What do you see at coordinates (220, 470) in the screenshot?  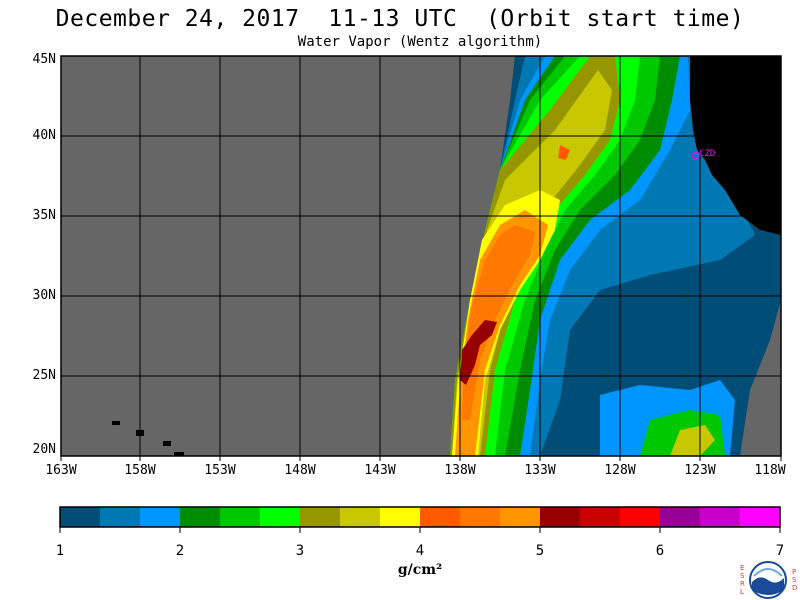 I see `lon-label-153w: 153W` at bounding box center [220, 470].